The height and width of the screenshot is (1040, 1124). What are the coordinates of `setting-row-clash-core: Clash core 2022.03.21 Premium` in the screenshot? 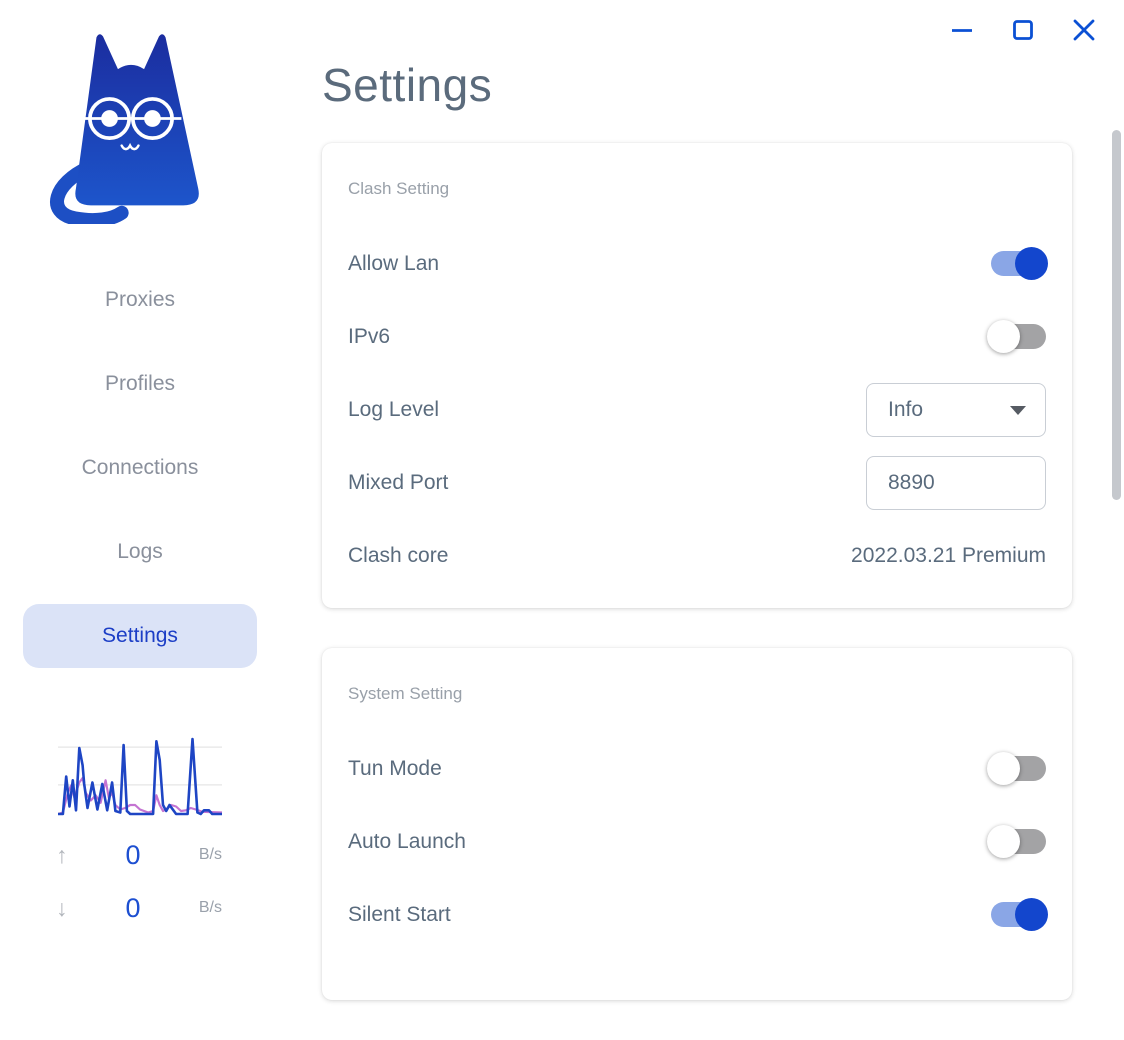 It's located at (697, 555).